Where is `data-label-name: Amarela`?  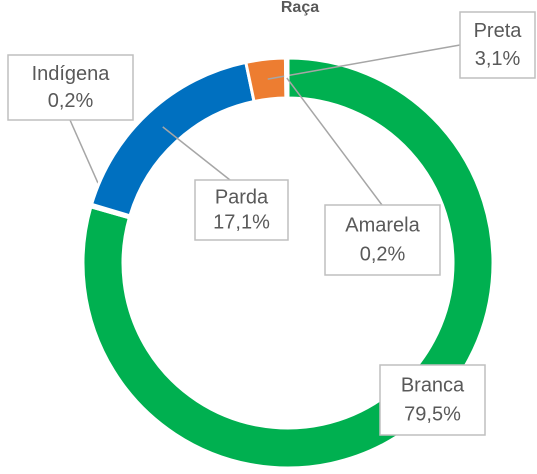
data-label-name: Amarela is located at coordinates (382, 225).